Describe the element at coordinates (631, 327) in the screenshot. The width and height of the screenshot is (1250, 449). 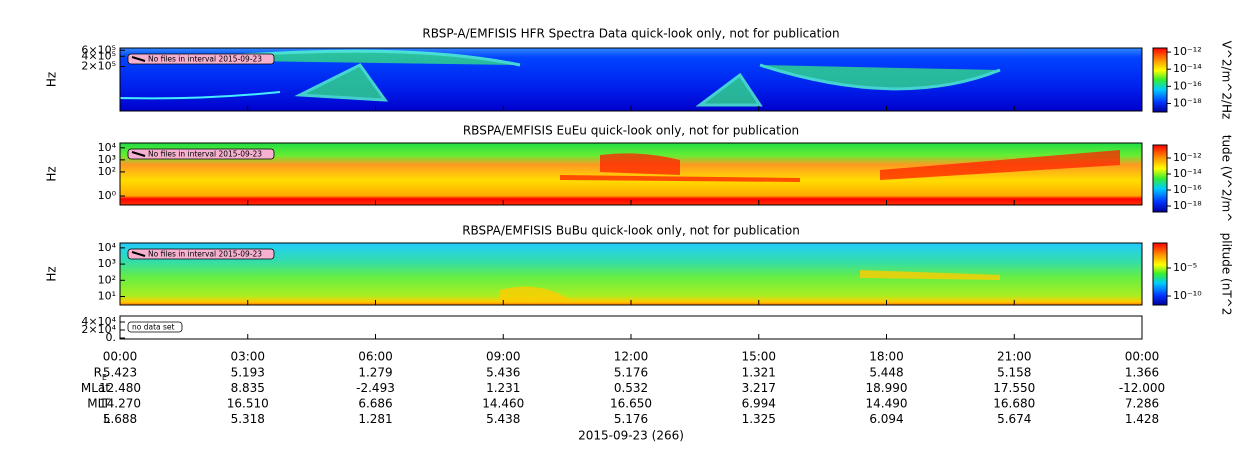
I see `empty-panel` at that location.